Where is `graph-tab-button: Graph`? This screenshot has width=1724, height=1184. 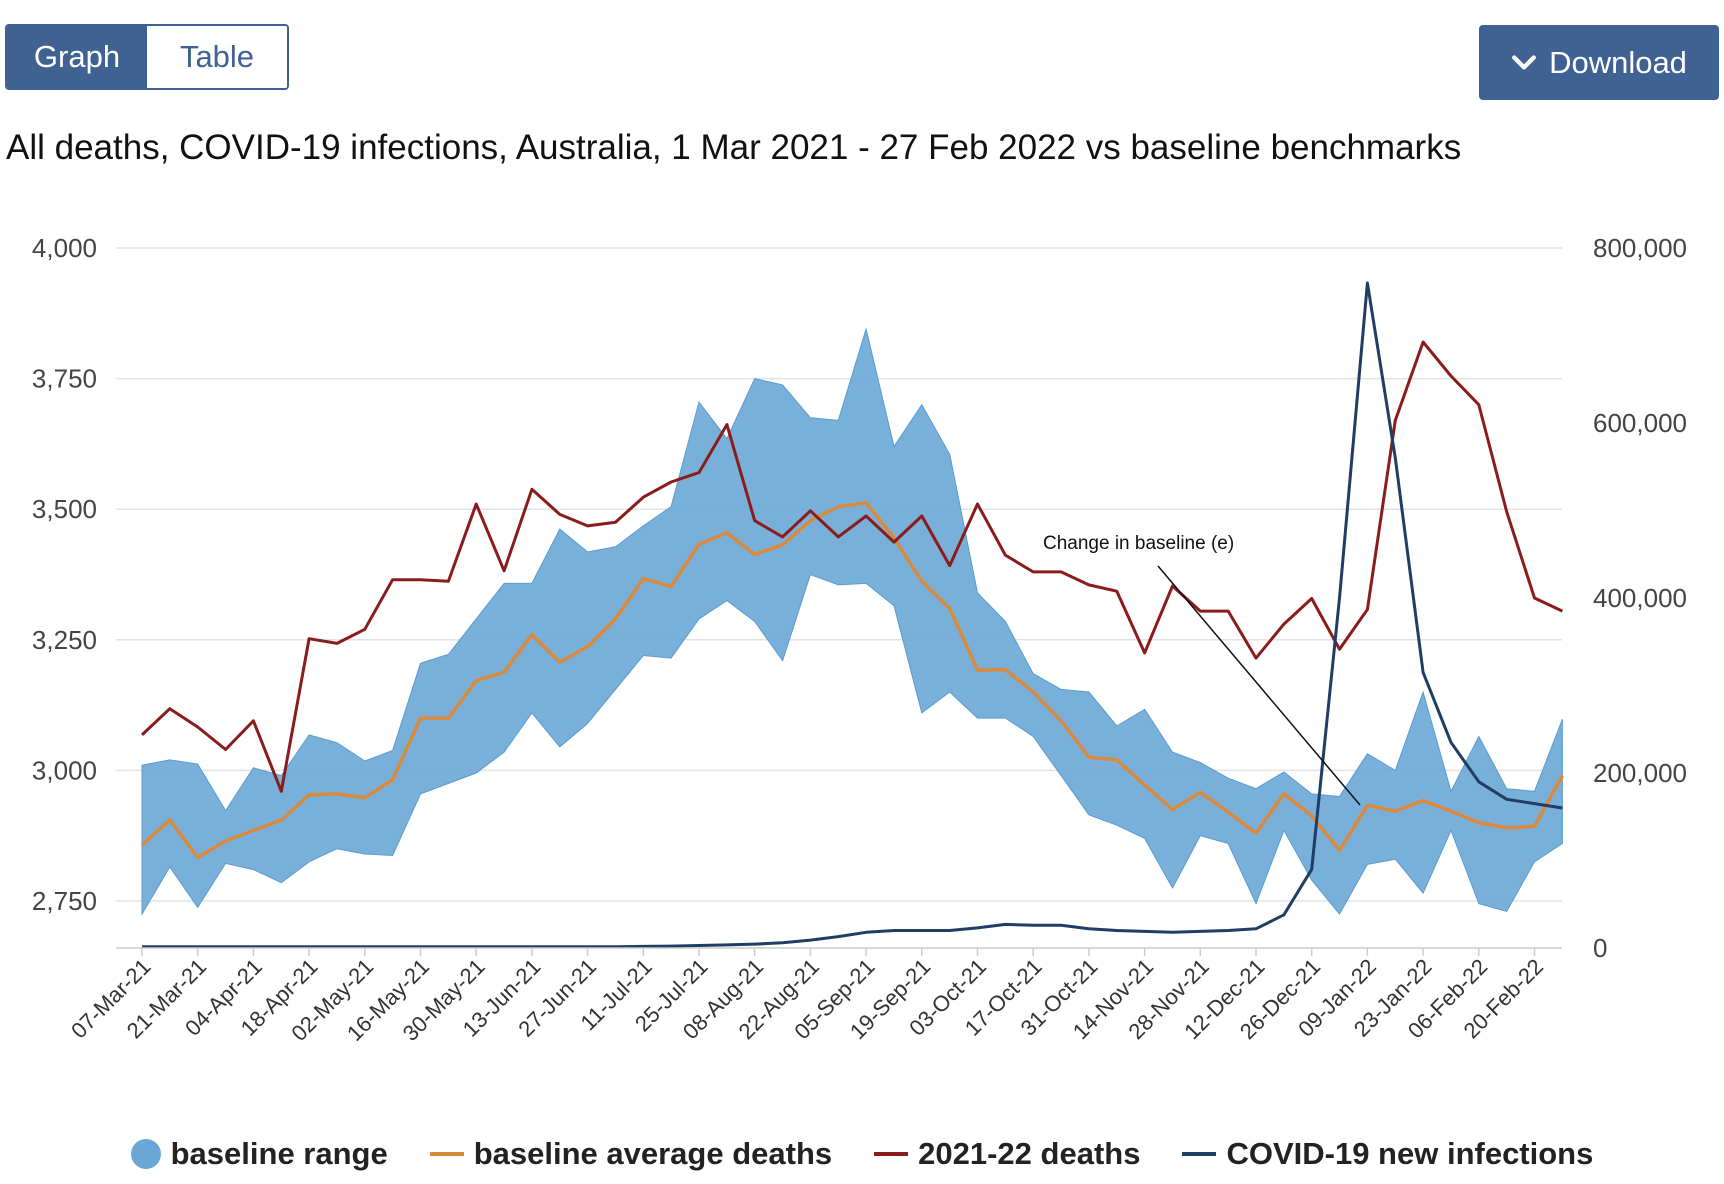 graph-tab-button: Graph is located at coordinates (77, 57).